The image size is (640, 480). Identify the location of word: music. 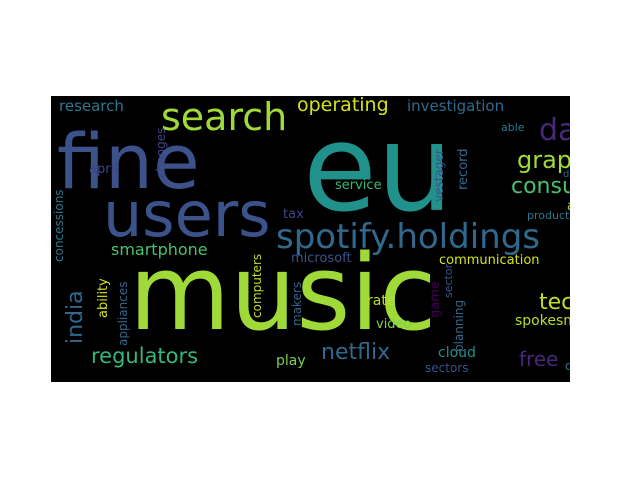
(283, 293).